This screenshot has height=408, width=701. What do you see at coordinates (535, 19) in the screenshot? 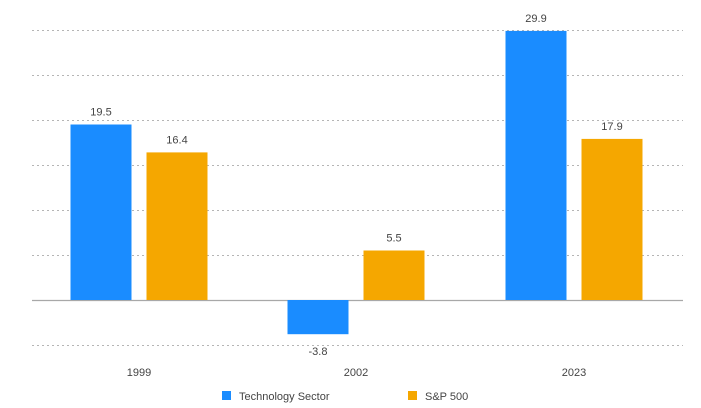
I see `data-label: 29.9` at bounding box center [535, 19].